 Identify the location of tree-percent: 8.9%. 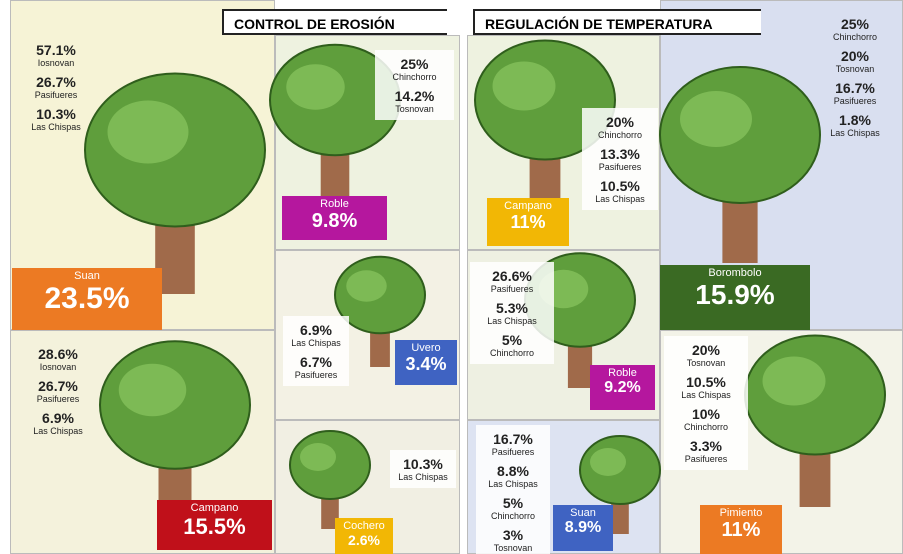
(583, 527).